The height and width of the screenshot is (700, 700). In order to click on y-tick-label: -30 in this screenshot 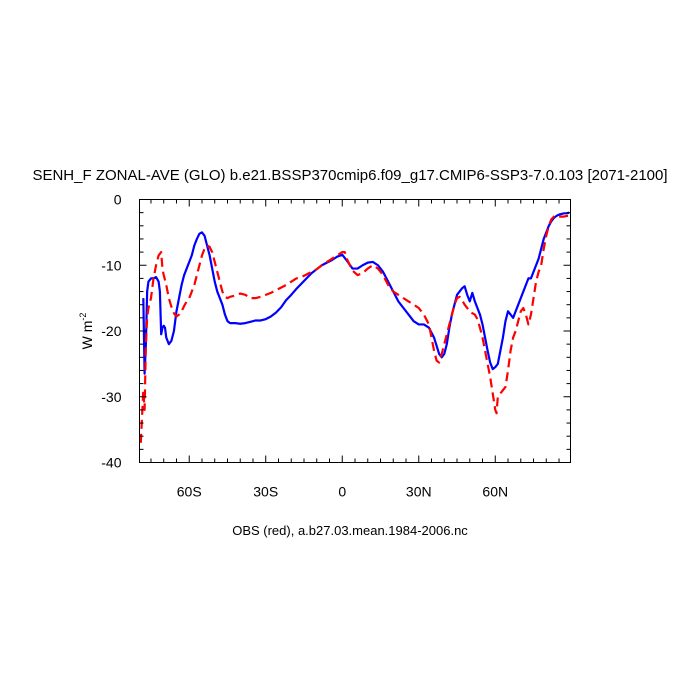, I will do `click(111, 397)`.